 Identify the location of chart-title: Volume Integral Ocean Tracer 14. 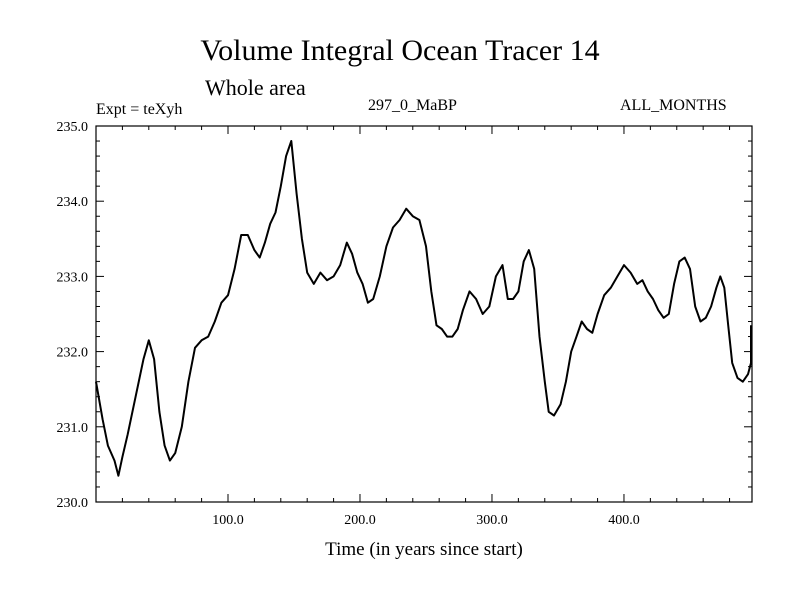
(400, 50).